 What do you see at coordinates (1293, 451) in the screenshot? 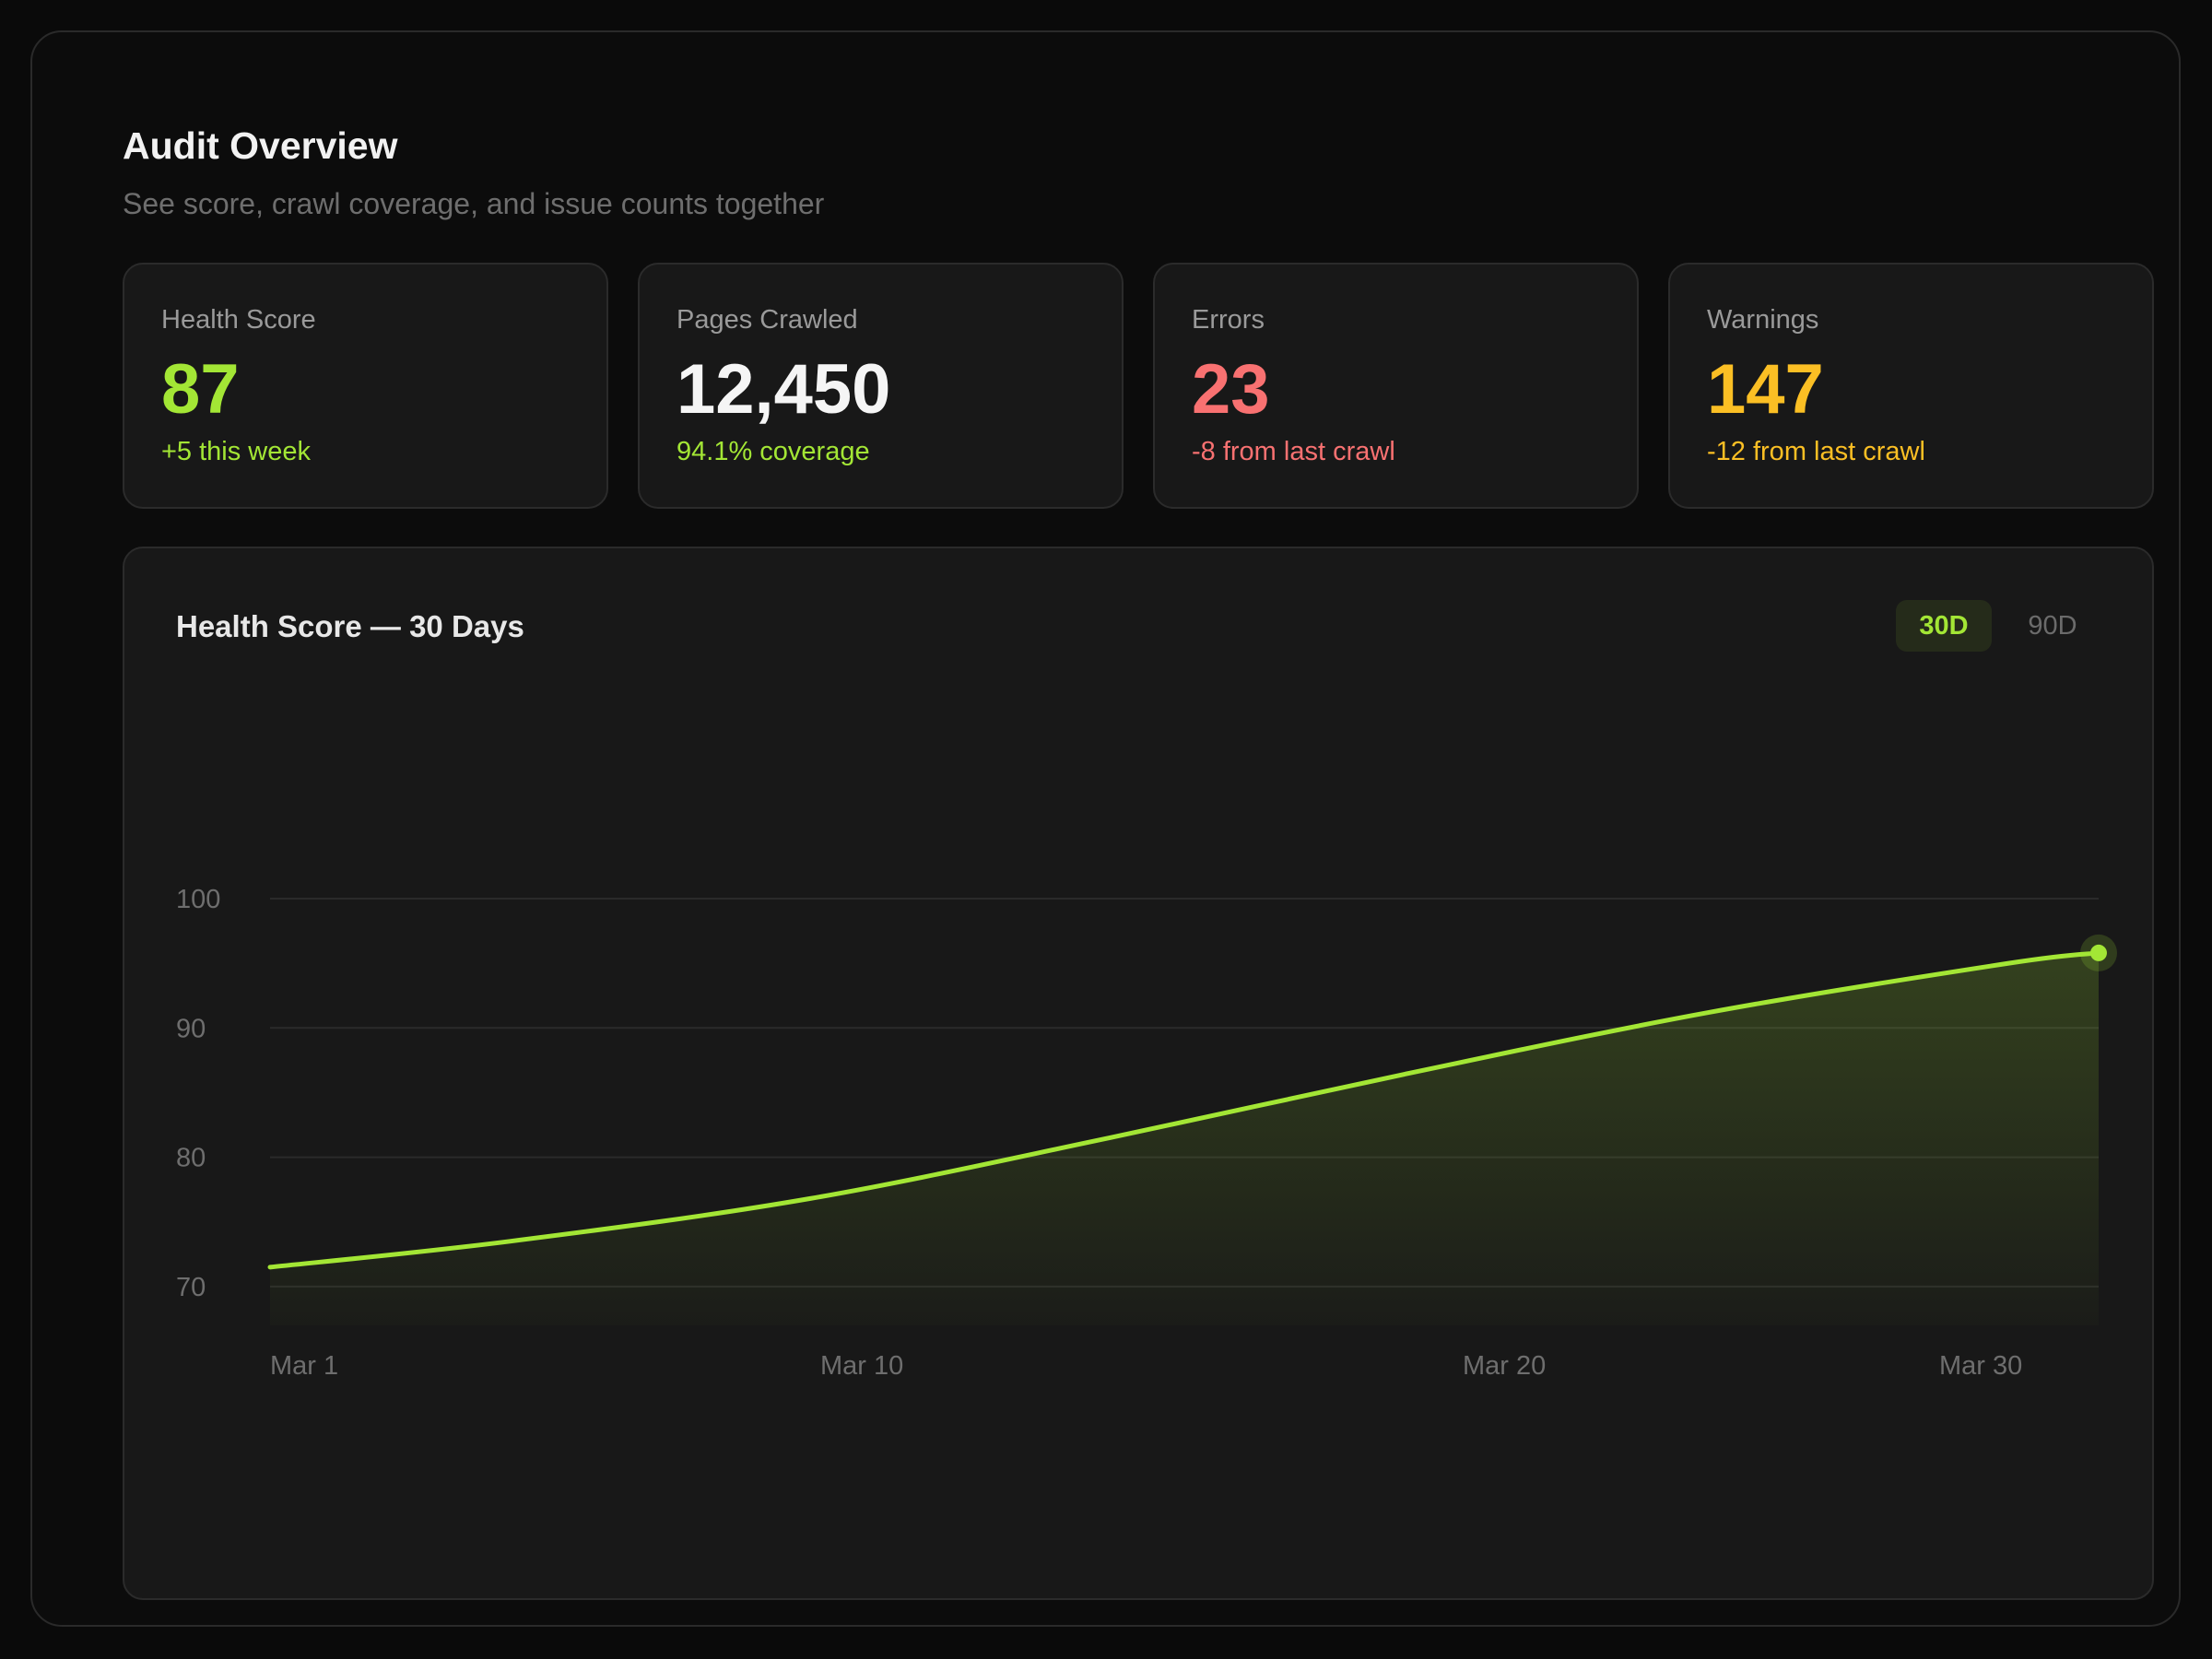
I see `stat-delta: -8 from last crawl` at bounding box center [1293, 451].